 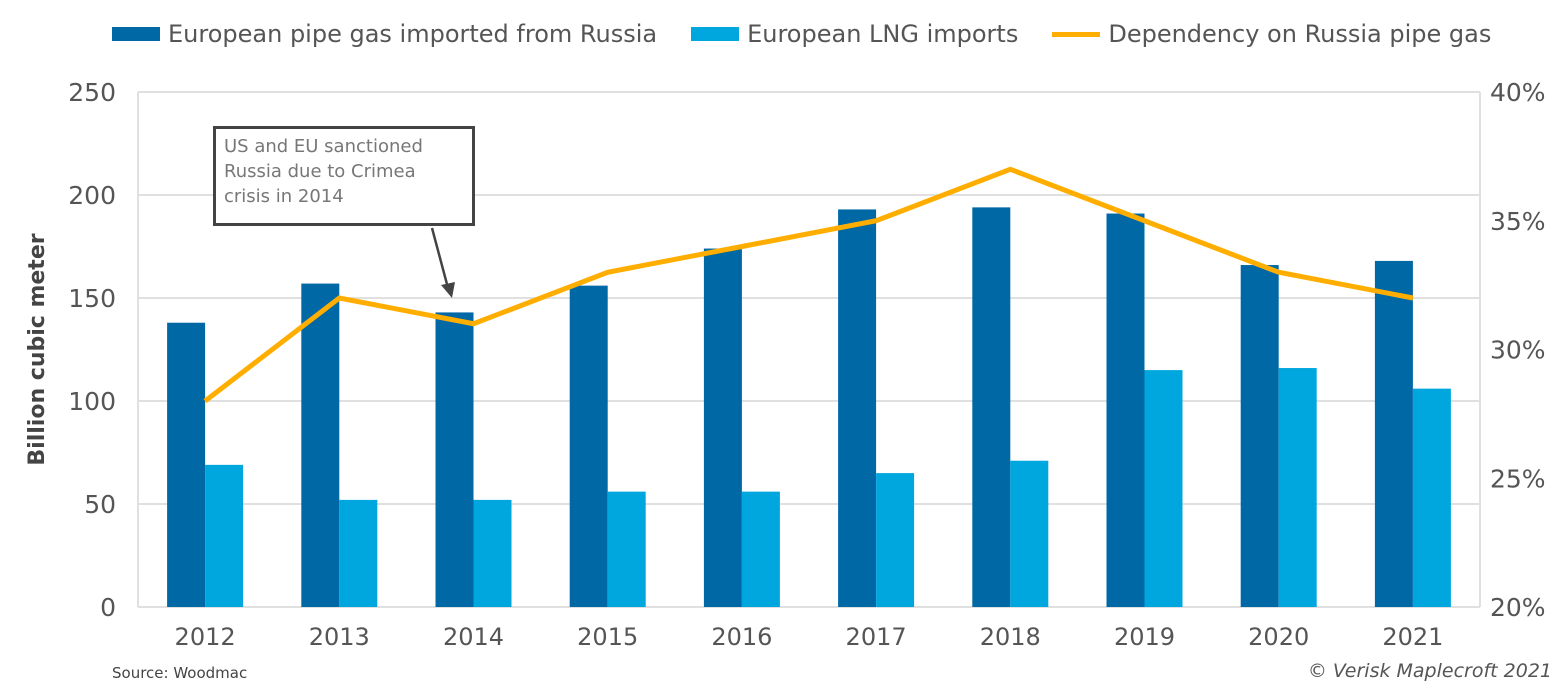 I want to click on annotation-arrow-line, so click(x=440, y=258).